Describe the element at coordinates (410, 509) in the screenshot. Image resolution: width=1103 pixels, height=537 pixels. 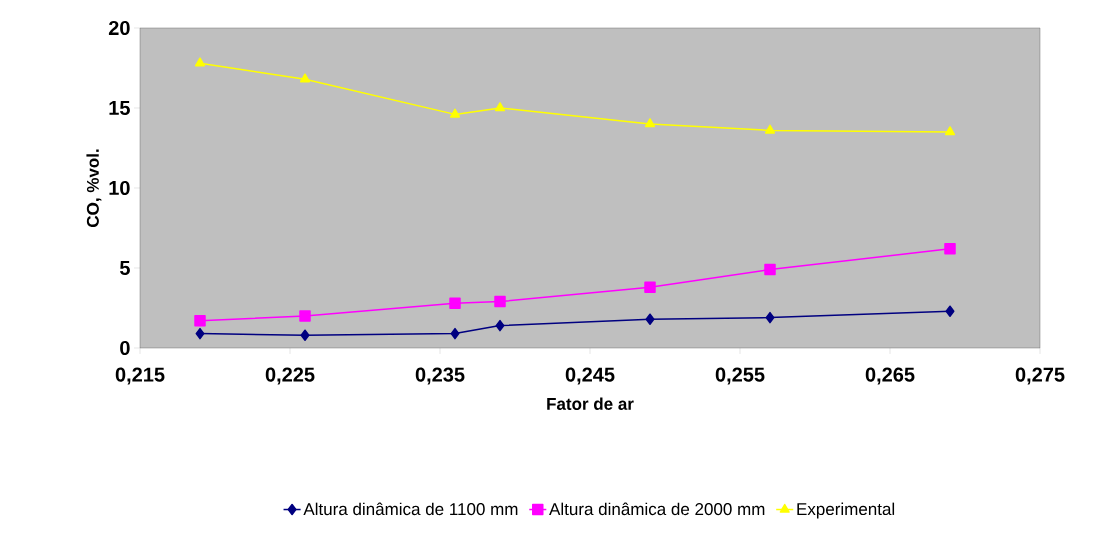
I see `legend-label: Altura dinâmica de 1100 mm` at that location.